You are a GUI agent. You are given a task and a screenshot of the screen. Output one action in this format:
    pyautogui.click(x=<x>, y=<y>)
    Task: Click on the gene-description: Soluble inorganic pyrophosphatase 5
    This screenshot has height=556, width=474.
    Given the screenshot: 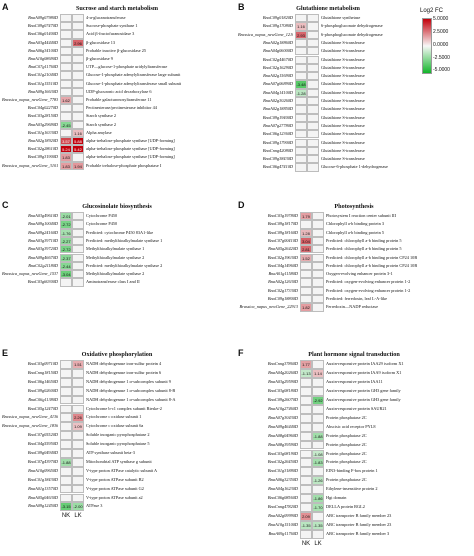 What is the action you would take?
    pyautogui.click(x=118, y=444)
    